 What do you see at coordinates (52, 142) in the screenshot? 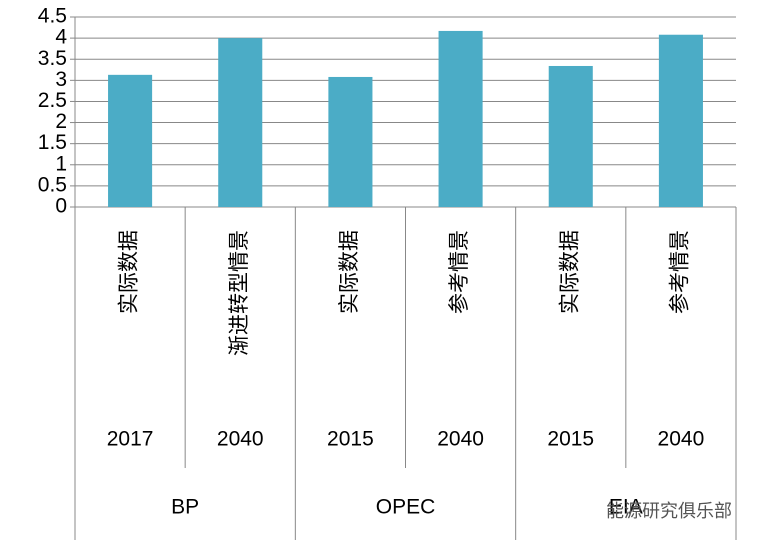
I see `y-tick-label: 1.5` at bounding box center [52, 142].